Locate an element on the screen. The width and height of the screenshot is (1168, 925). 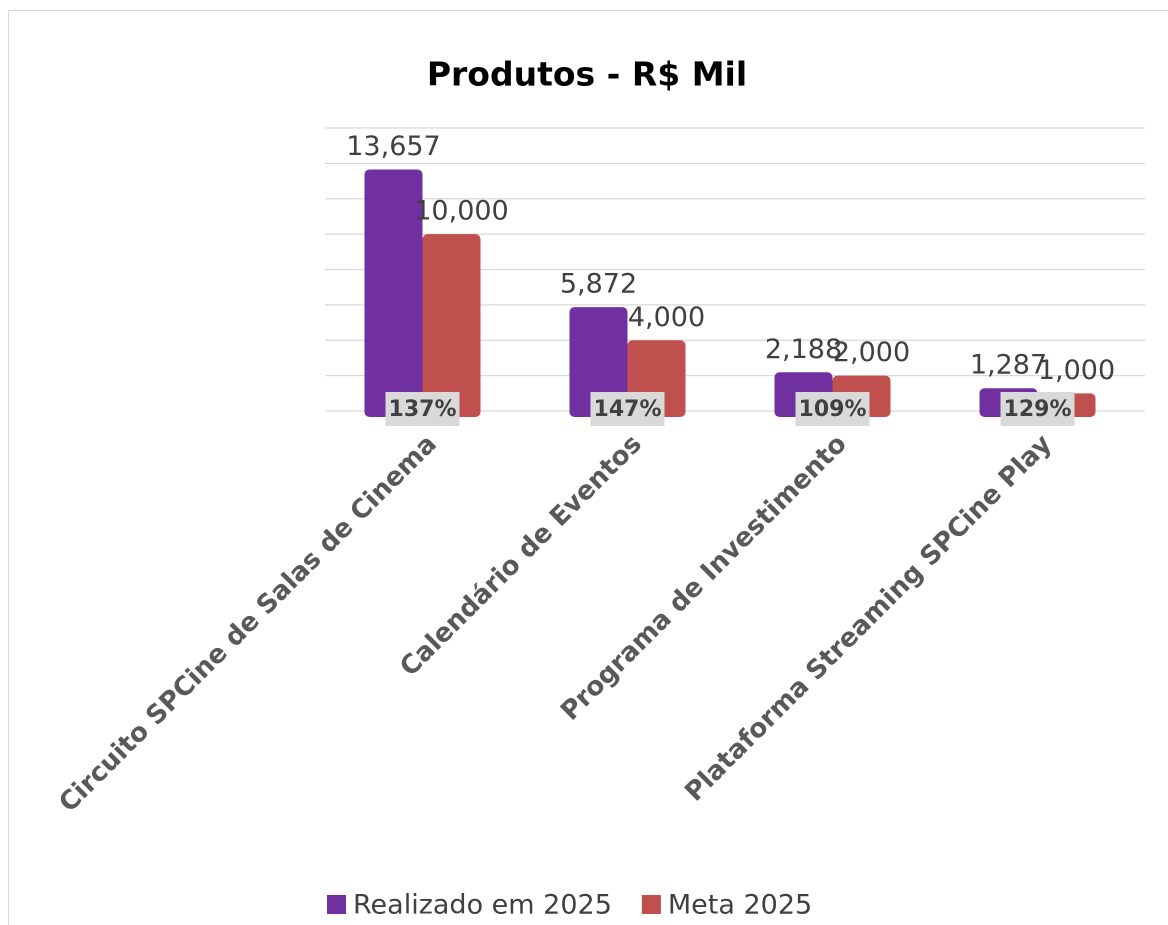
annotation: 129% is located at coordinates (1038, 409).